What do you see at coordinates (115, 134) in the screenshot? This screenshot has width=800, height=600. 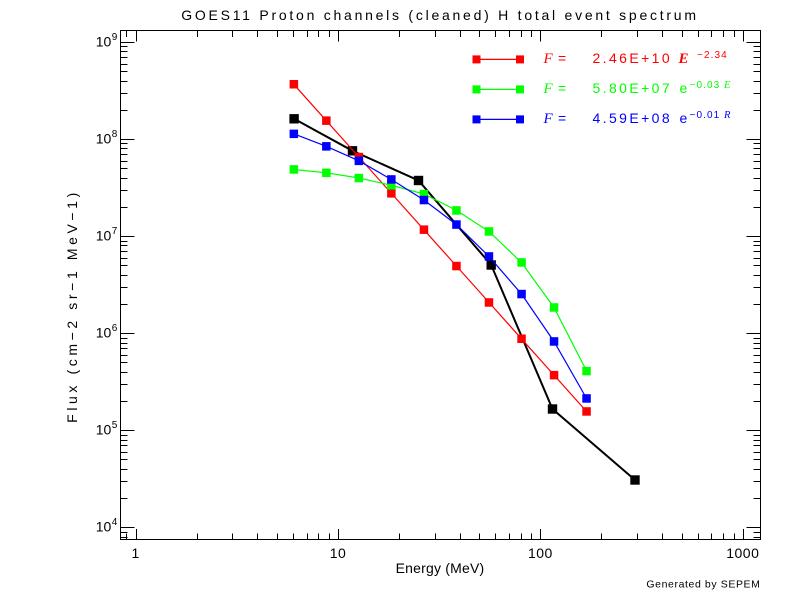 I see `svg-text: 8` at bounding box center [115, 134].